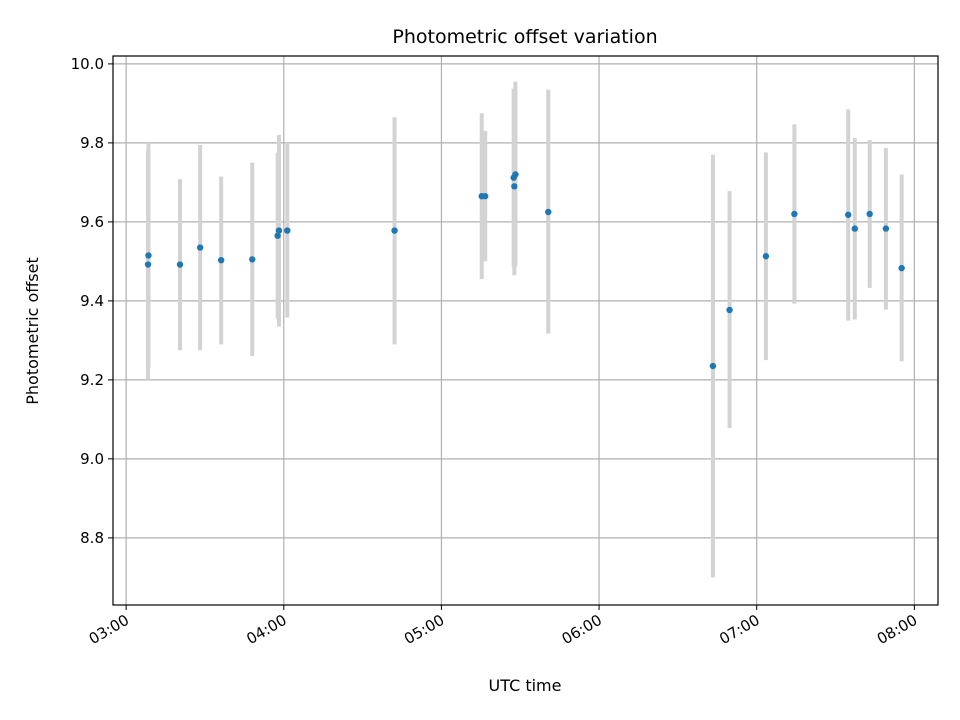  Describe the element at coordinates (87, 64) in the screenshot. I see `y-tick-label: 10.0` at that location.